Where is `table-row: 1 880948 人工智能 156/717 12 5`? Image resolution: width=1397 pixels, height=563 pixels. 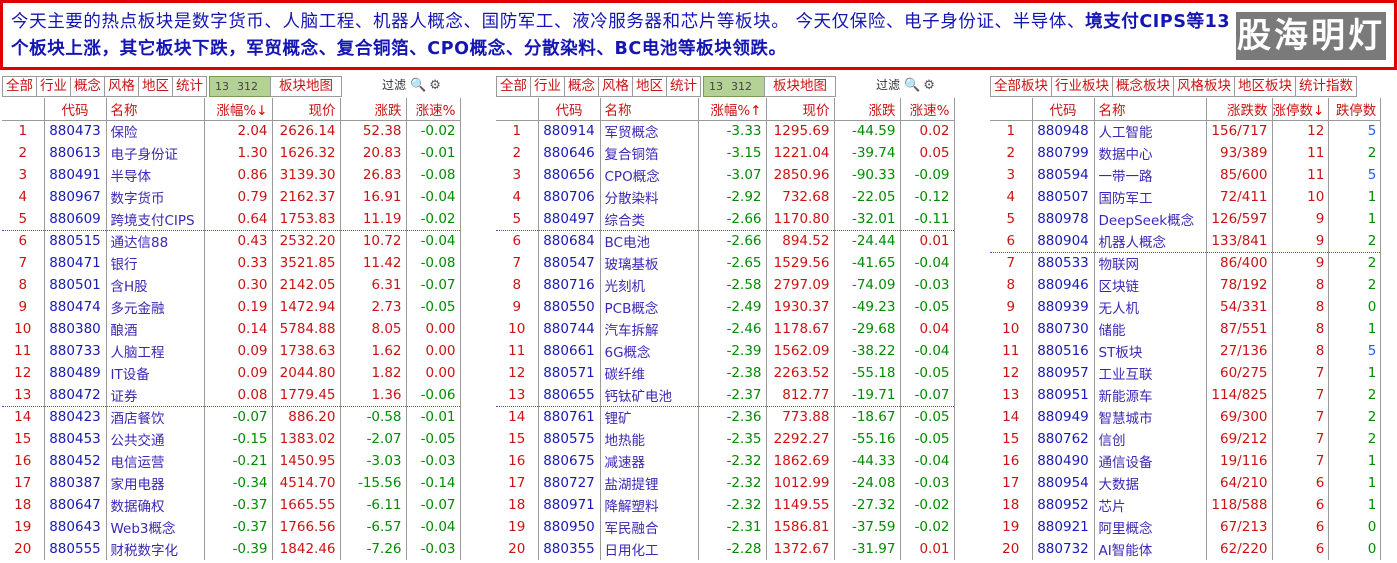 table-row: 1 880948 人工智能 156/717 12 5 is located at coordinates (1186, 131).